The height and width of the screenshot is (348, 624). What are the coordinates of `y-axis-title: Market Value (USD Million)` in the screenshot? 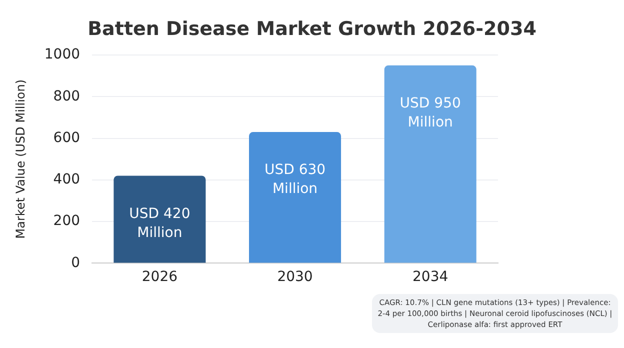 It's located at (20, 159).